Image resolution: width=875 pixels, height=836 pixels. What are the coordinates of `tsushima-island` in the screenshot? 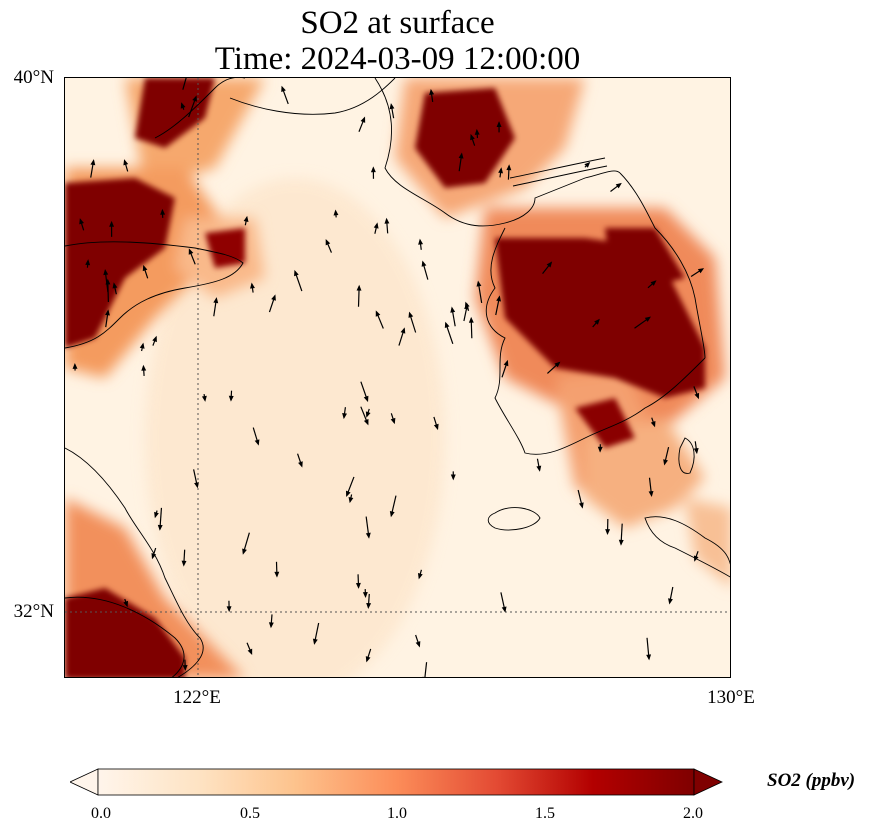 It's located at (686, 455).